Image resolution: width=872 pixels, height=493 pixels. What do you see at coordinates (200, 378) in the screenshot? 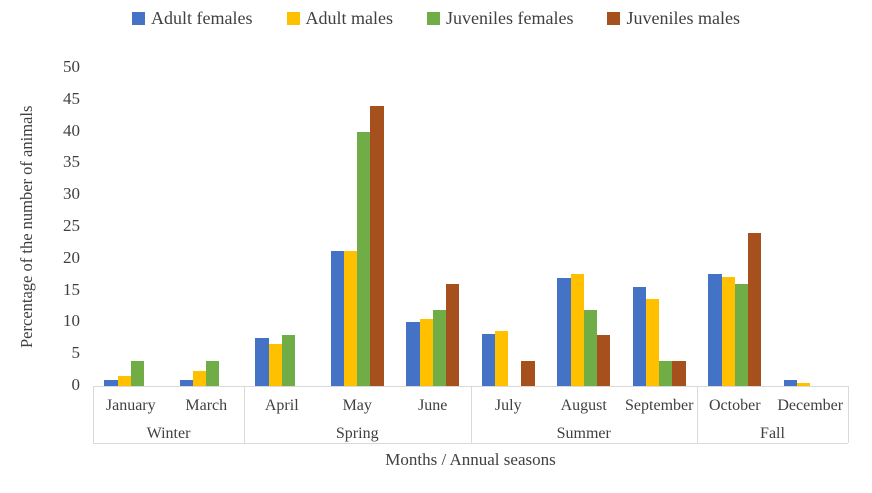
I see `bar-adult-males-march` at bounding box center [200, 378].